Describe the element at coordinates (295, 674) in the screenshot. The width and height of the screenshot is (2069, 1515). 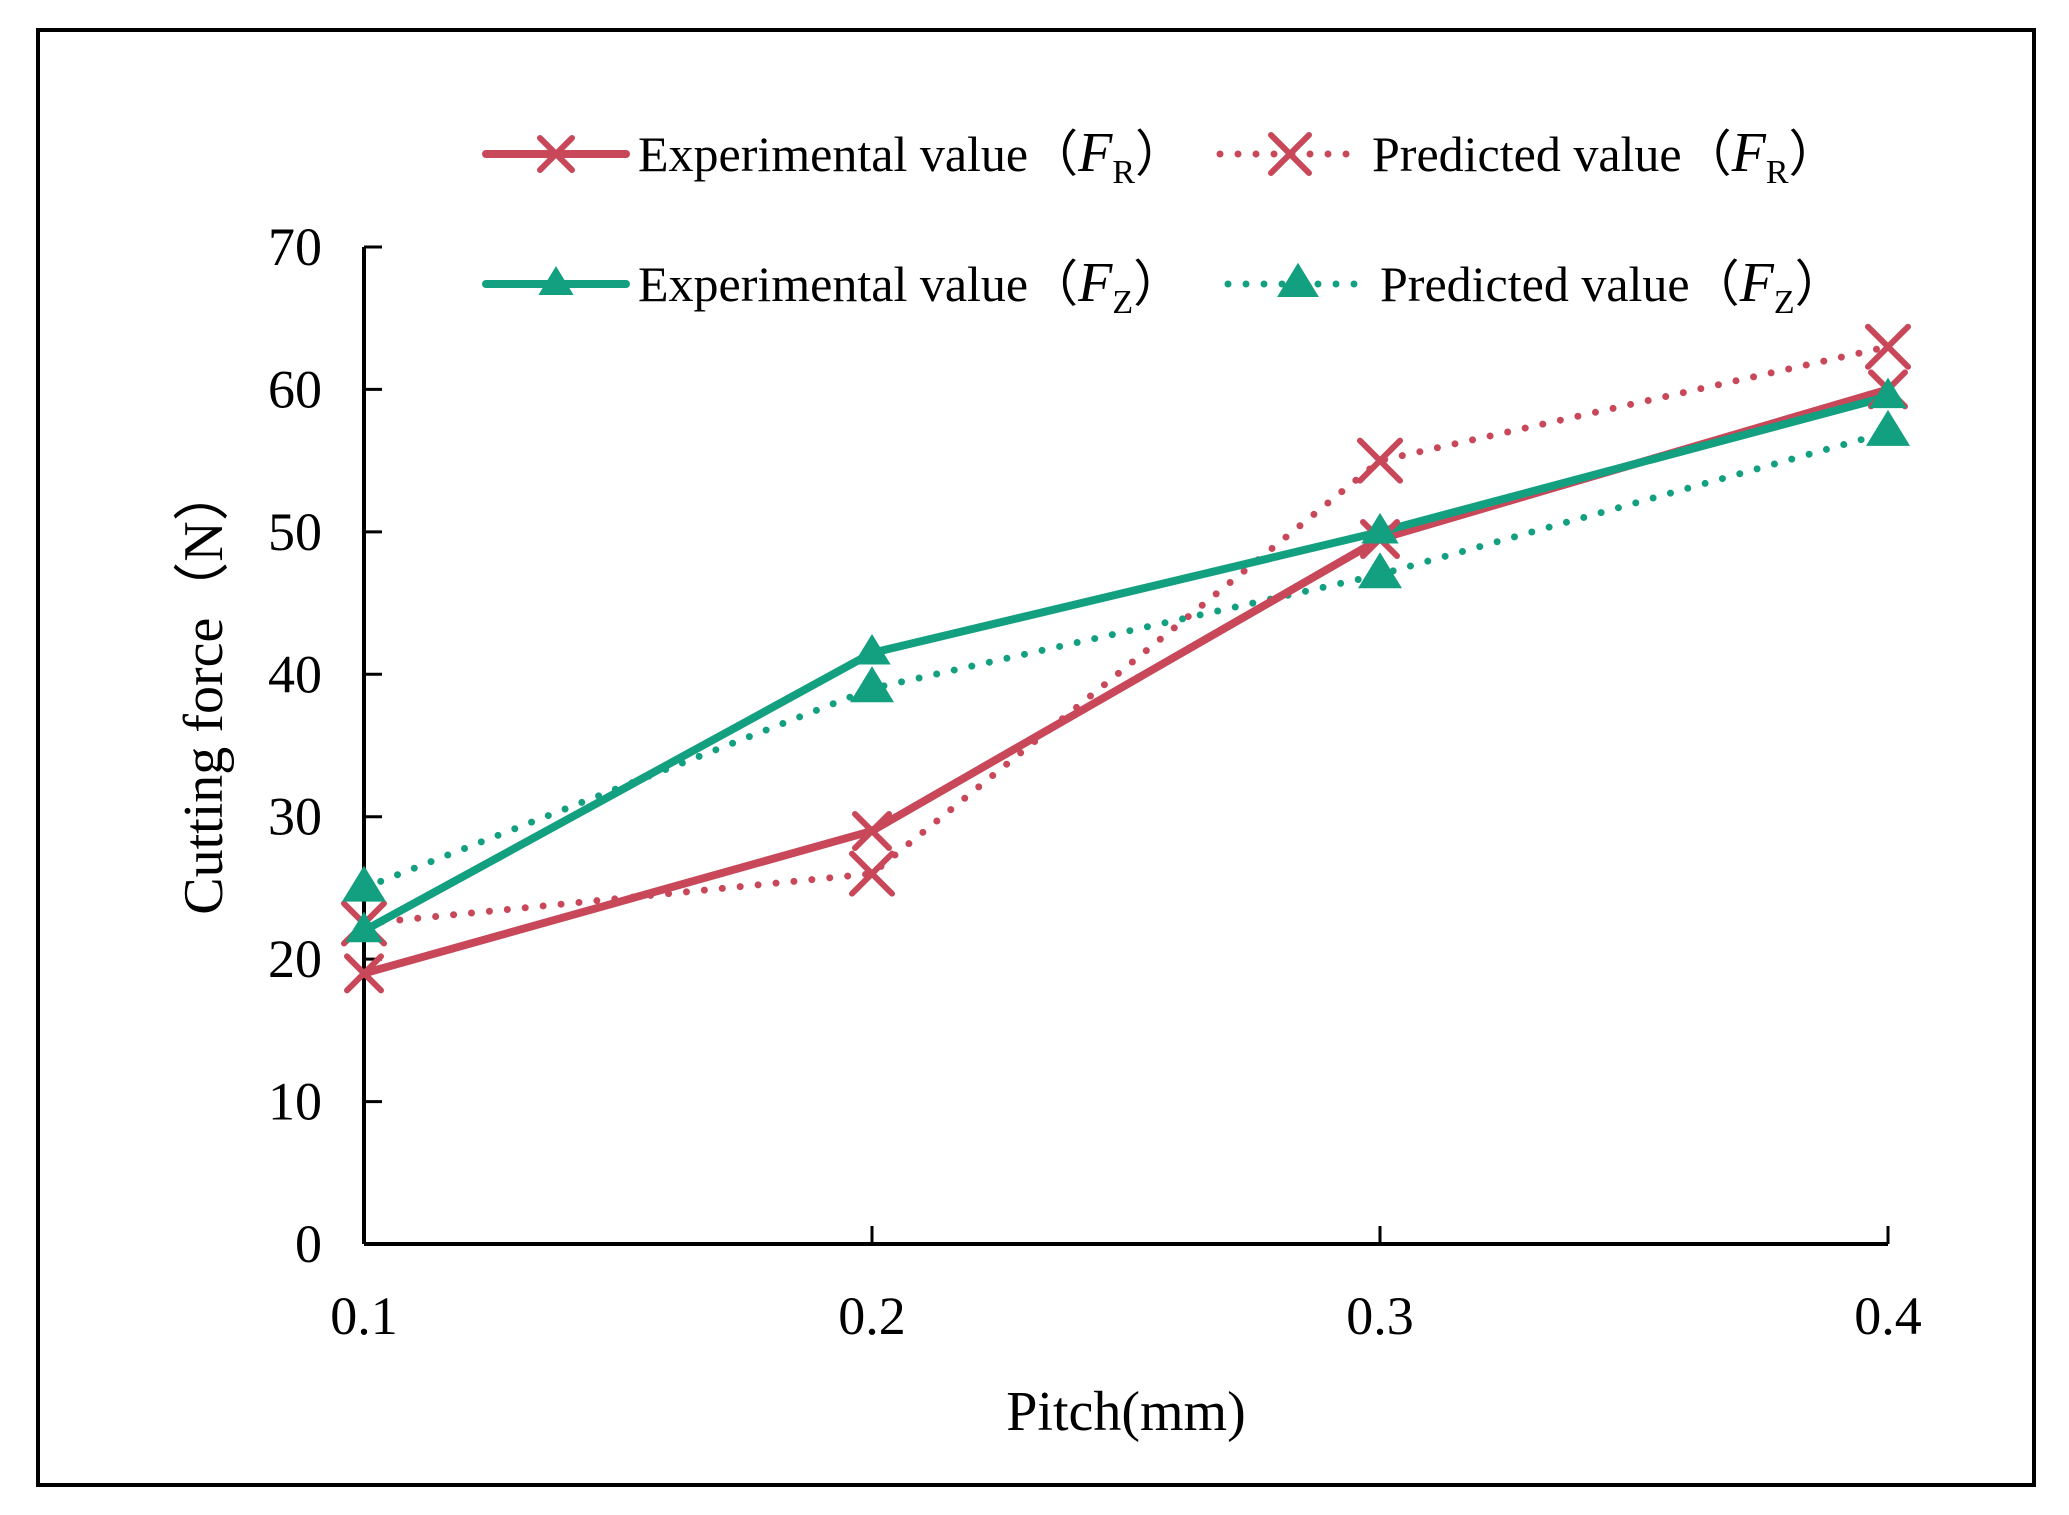
I see `y-tick-label: 40` at that location.